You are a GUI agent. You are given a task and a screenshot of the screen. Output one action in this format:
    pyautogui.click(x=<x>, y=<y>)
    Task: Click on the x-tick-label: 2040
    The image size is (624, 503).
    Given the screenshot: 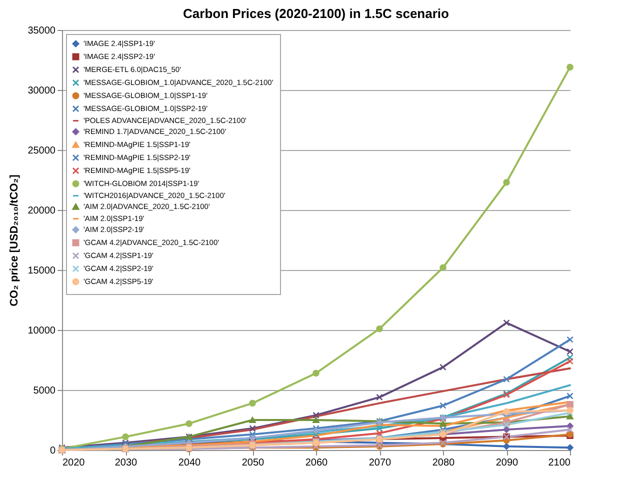 What is the action you would take?
    pyautogui.click(x=190, y=463)
    